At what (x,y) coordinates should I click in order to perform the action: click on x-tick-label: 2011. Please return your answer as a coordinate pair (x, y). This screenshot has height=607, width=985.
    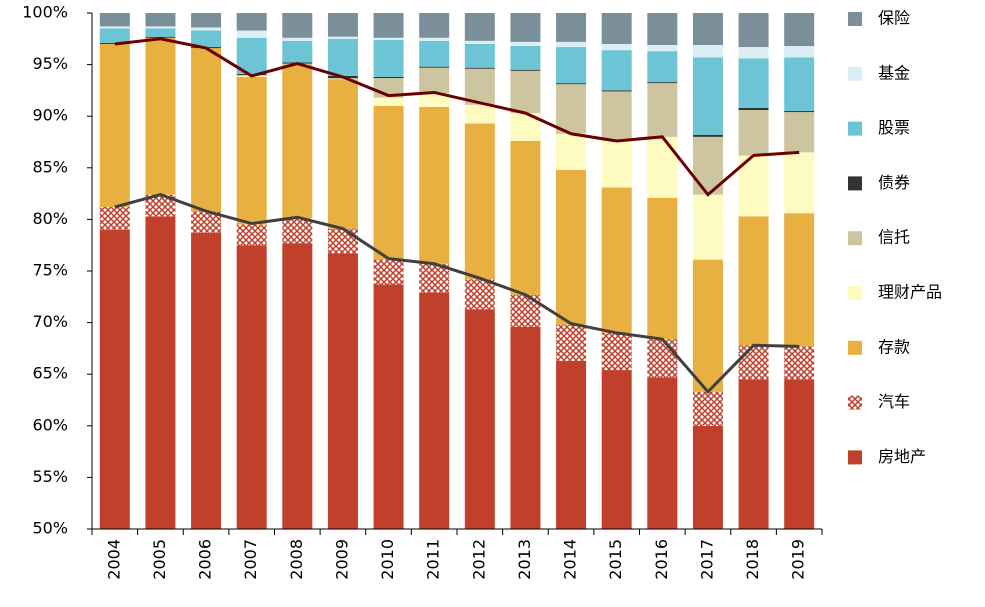
    Looking at the image, I should click on (433, 559).